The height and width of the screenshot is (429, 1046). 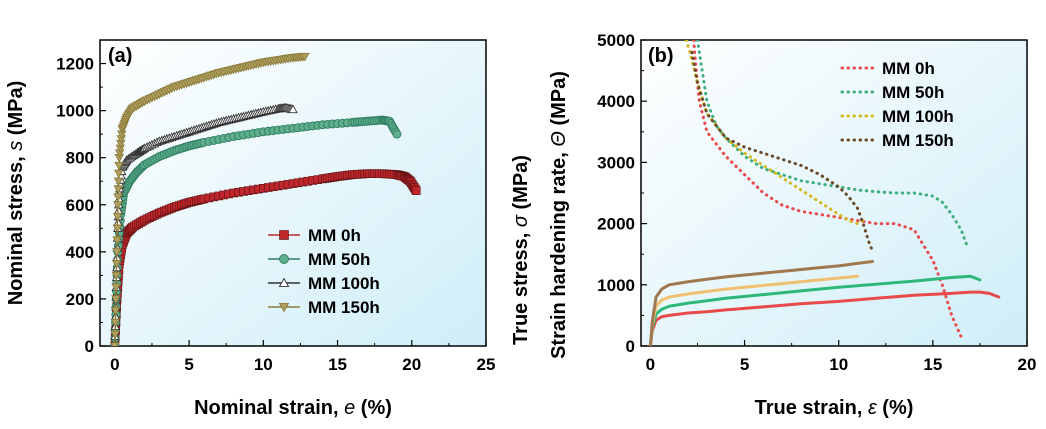 I want to click on panel-b-xlabel: True strain, ε (%), so click(x=834, y=408).